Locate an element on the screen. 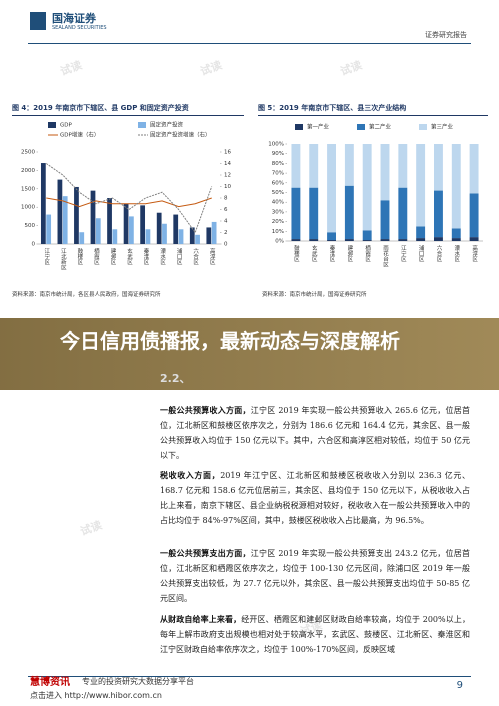  y-tick-label: 500 is located at coordinates (30, 226).